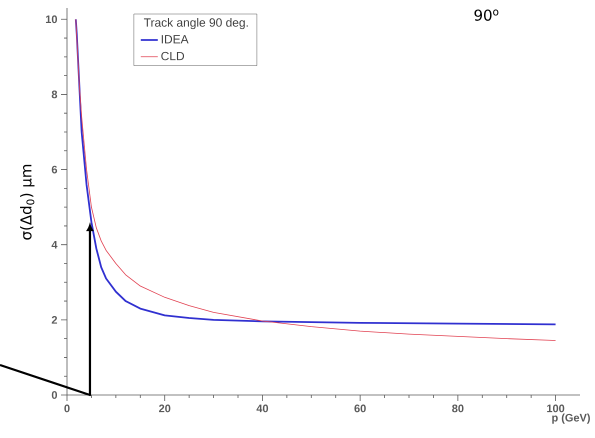 This screenshot has width=595, height=438. I want to click on y-tick-label: 2, so click(55, 320).